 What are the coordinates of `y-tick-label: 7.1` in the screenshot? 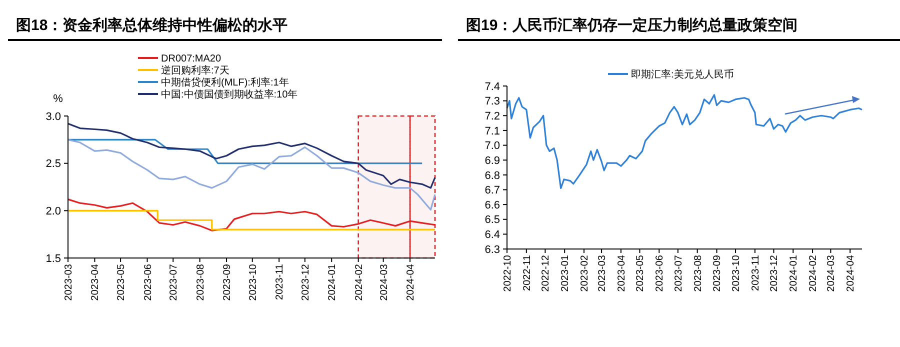 It's located at (492, 131).